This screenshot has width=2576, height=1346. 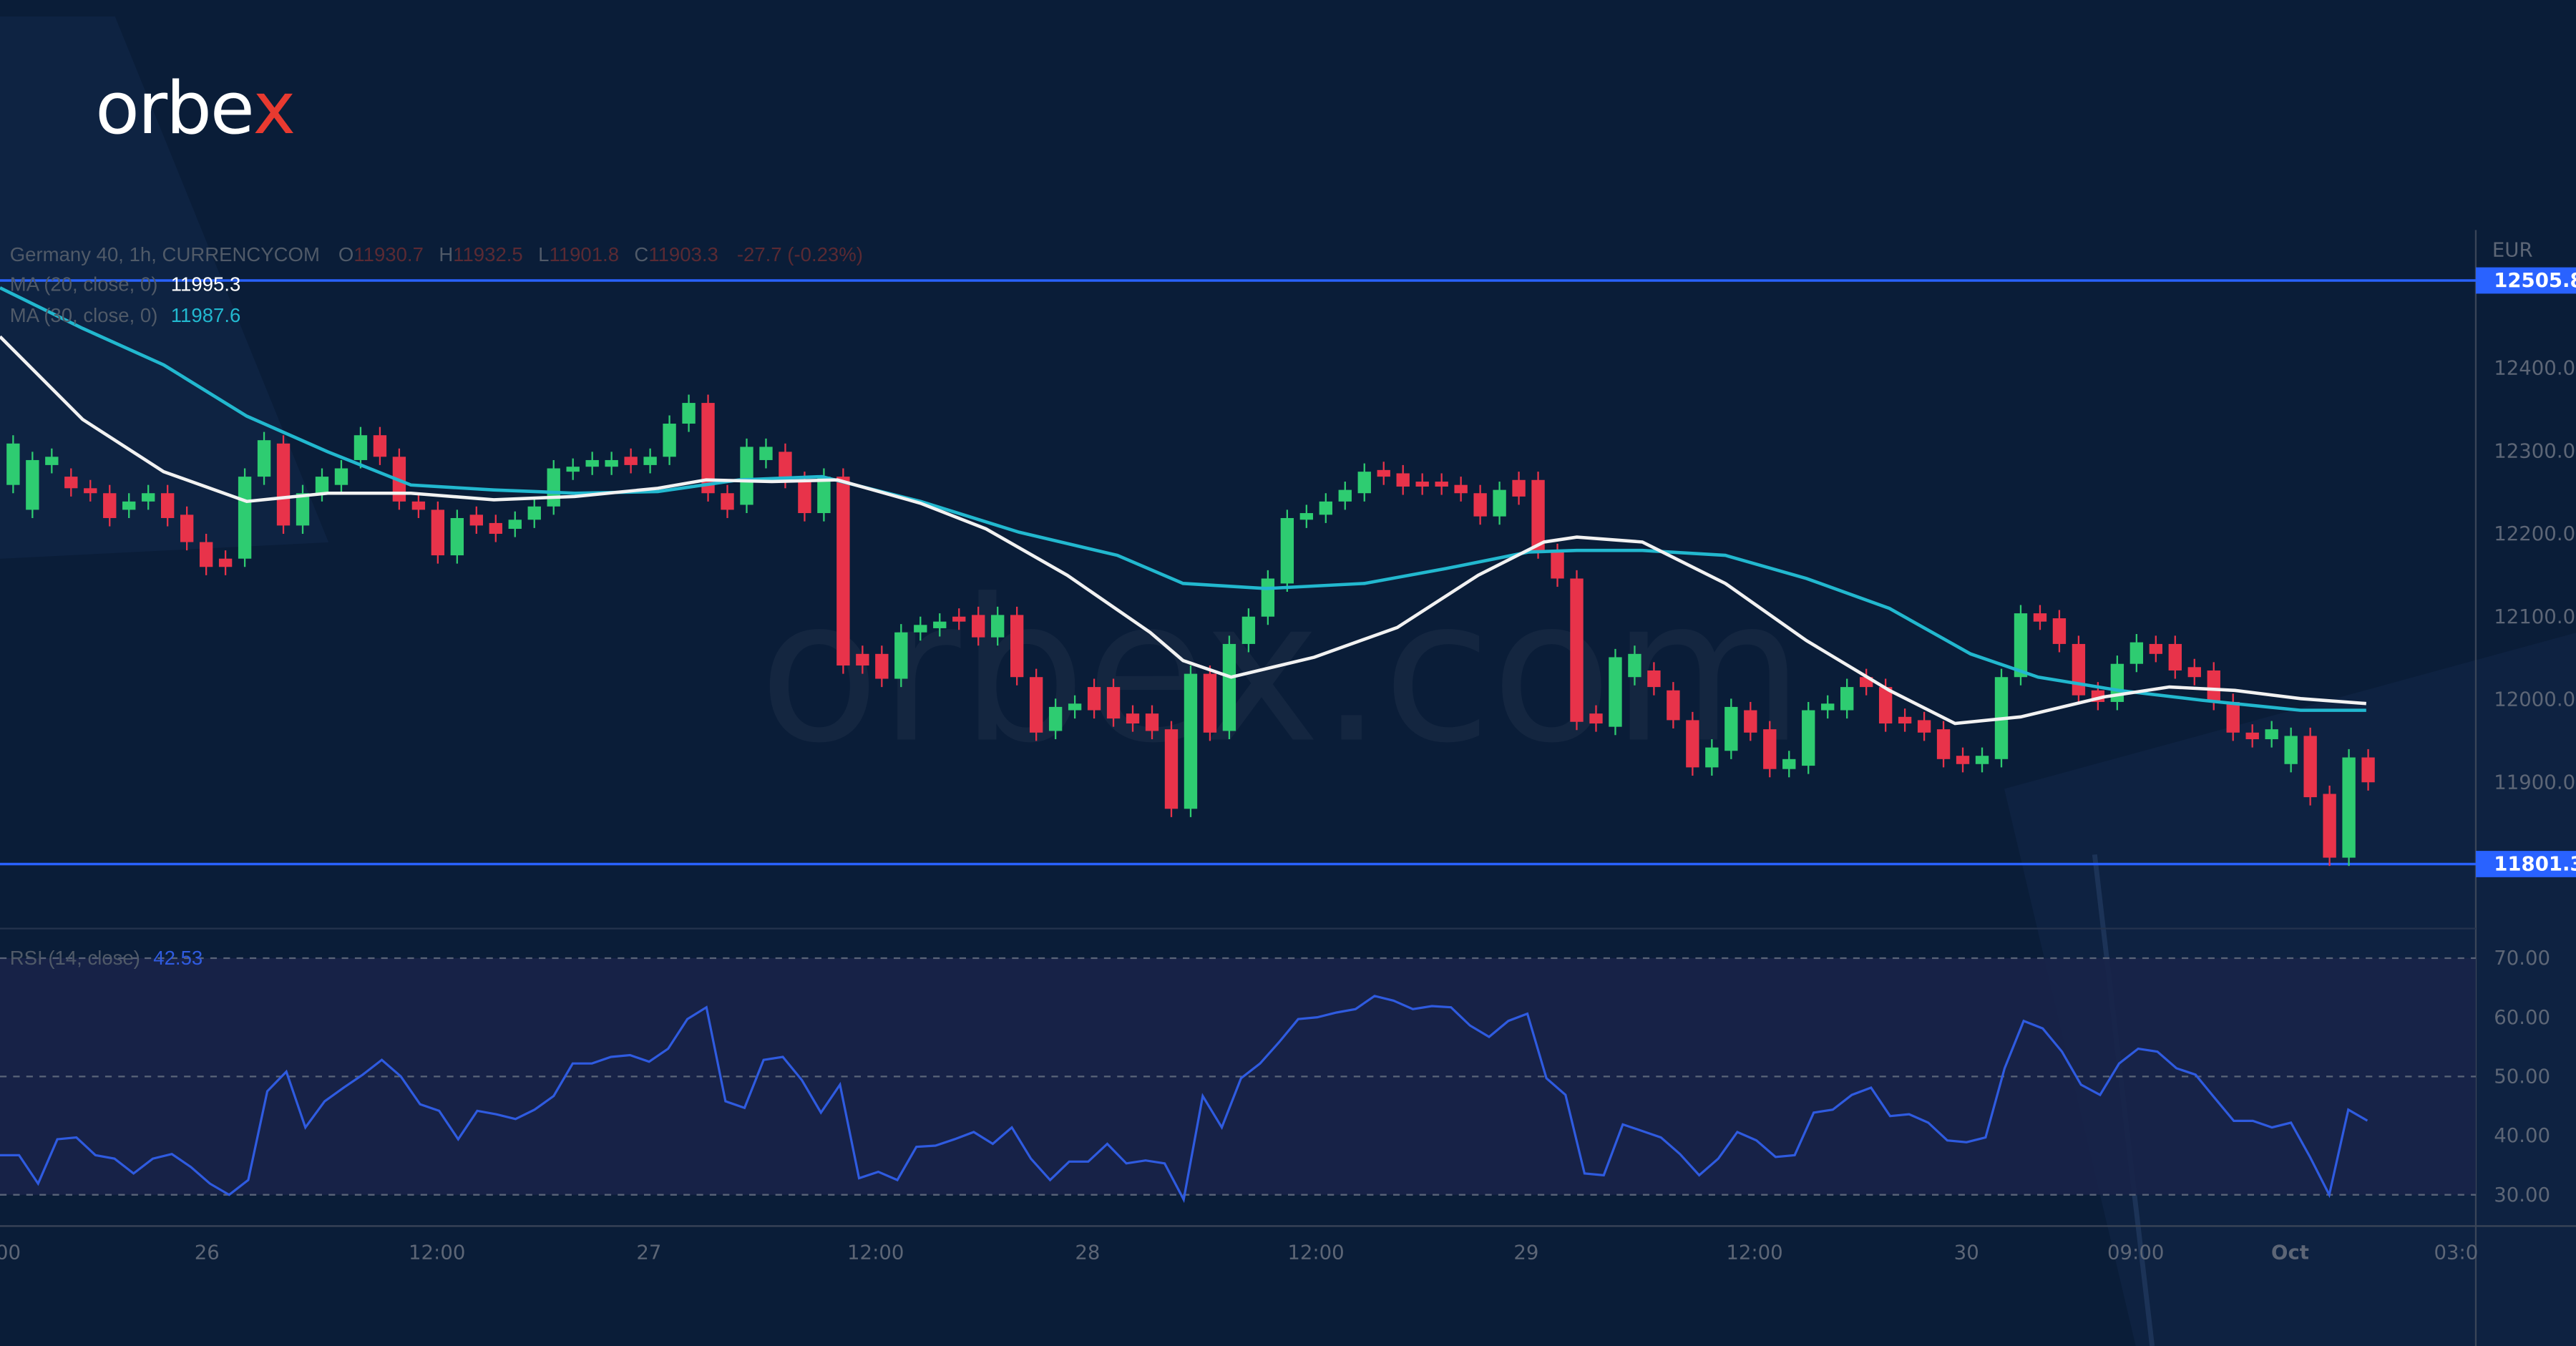 What do you see at coordinates (208, 1252) in the screenshot?
I see `time-tick-label: 26` at bounding box center [208, 1252].